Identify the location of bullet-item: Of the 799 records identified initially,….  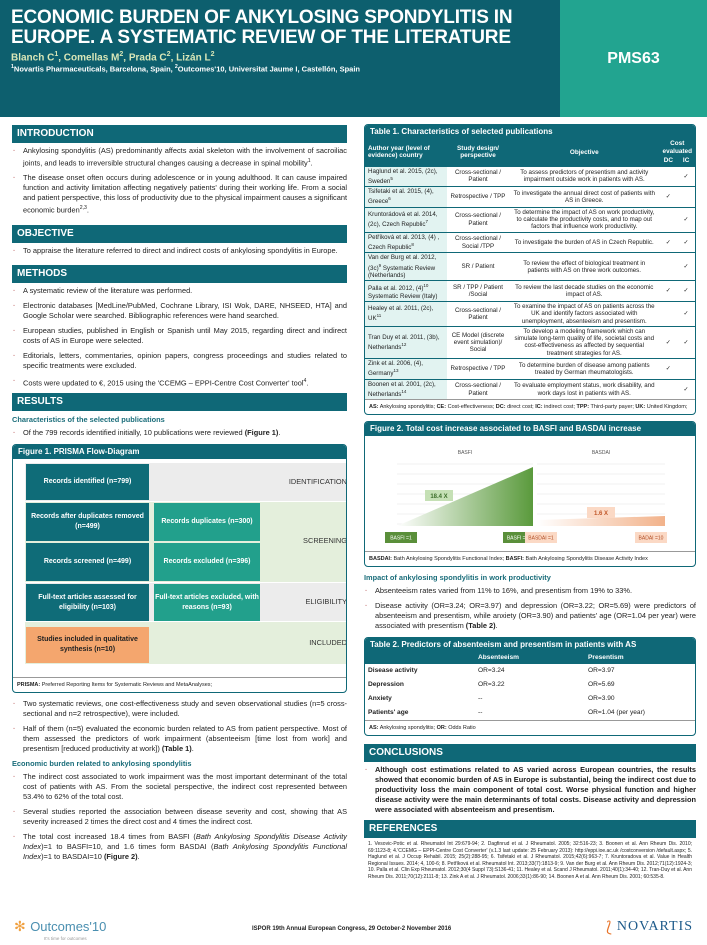
(179, 433).